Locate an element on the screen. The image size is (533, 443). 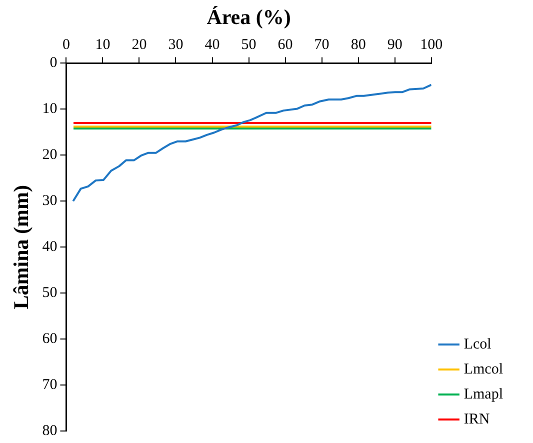
x-tick-label: 90 is located at coordinates (394, 45).